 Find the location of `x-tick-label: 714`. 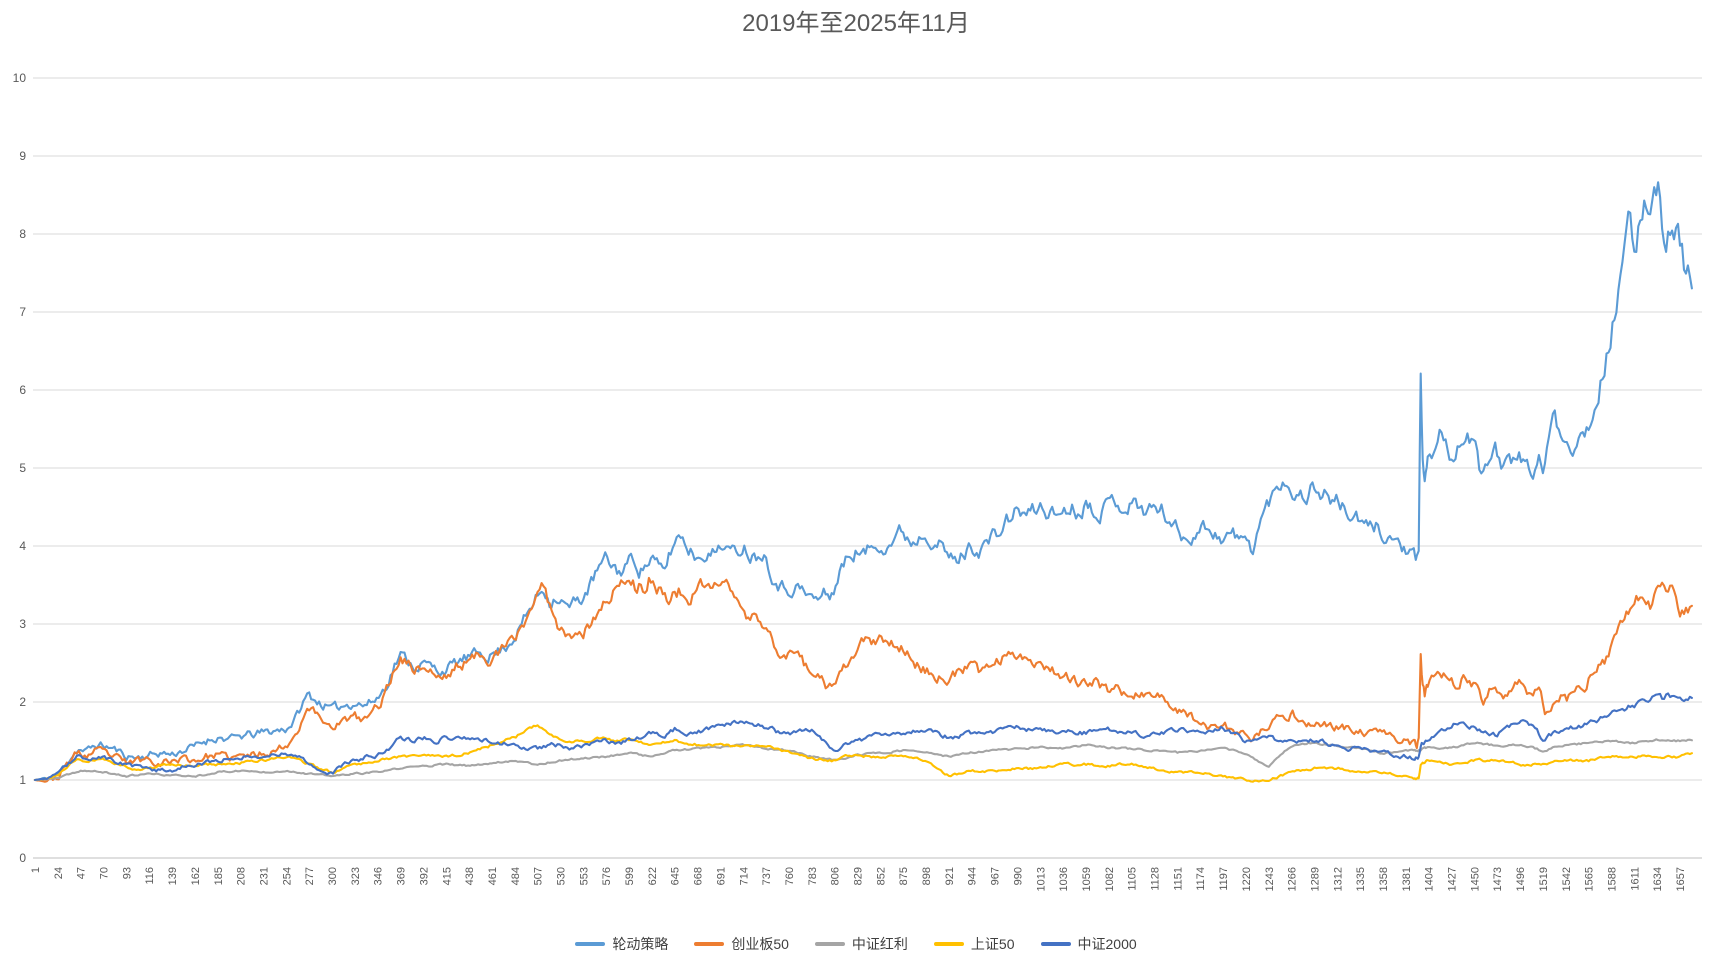

x-tick-label: 714 is located at coordinates (744, 876).